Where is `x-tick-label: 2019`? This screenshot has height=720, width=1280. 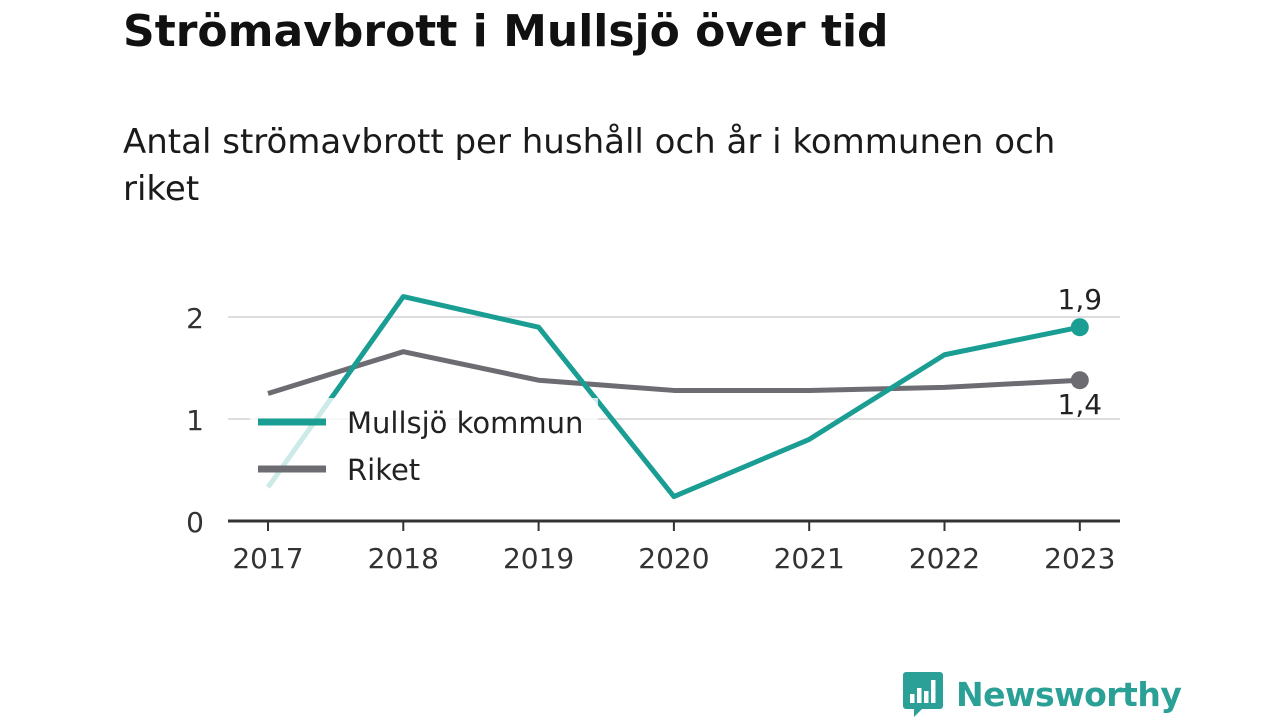 x-tick-label: 2019 is located at coordinates (538, 558).